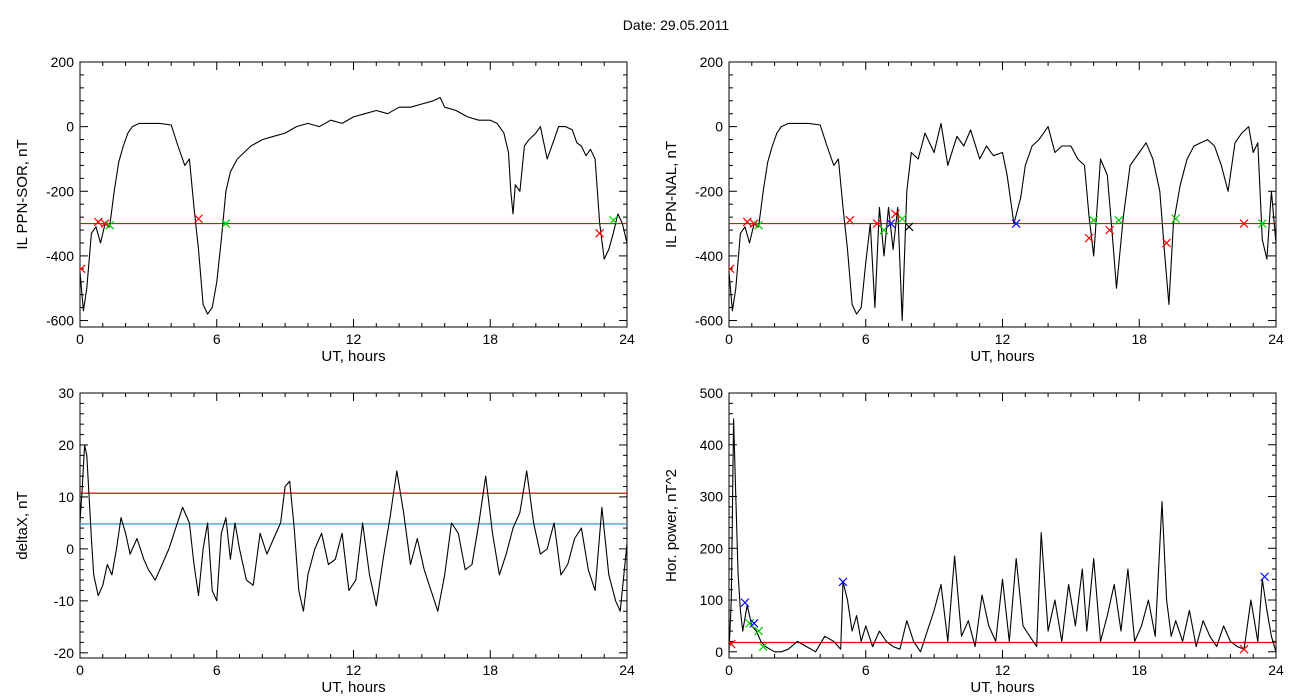 Image resolution: width=1300 pixels, height=700 pixels. I want to click on y-tick-label: 30, so click(66, 393).